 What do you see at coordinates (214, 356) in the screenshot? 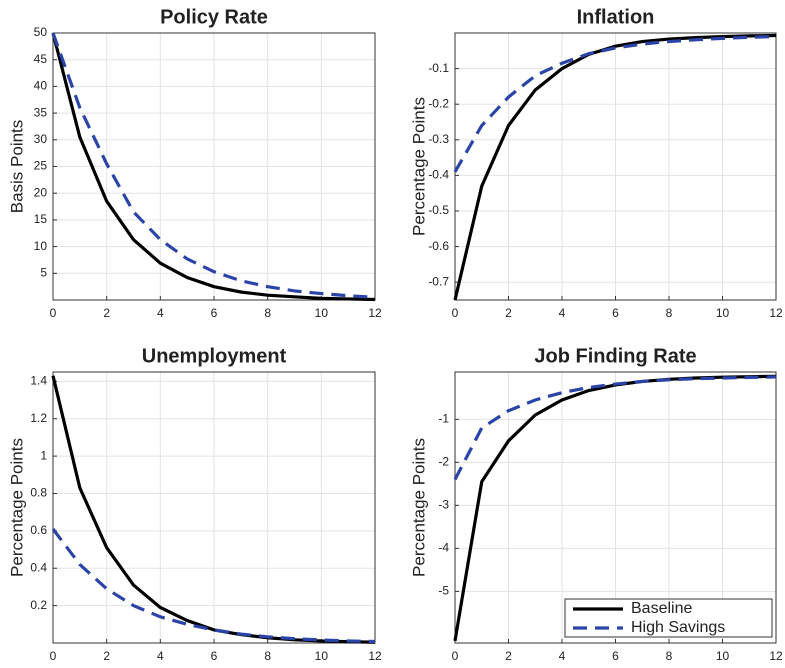
I see `chart-title: Unemployment` at bounding box center [214, 356].